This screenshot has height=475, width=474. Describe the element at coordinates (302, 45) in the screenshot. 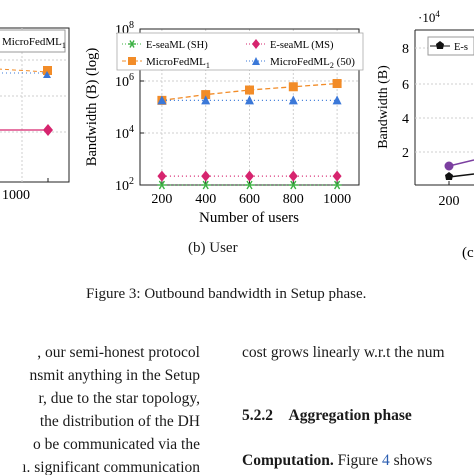

I see `legend-label-ms: E-seaML (MS)` at that location.